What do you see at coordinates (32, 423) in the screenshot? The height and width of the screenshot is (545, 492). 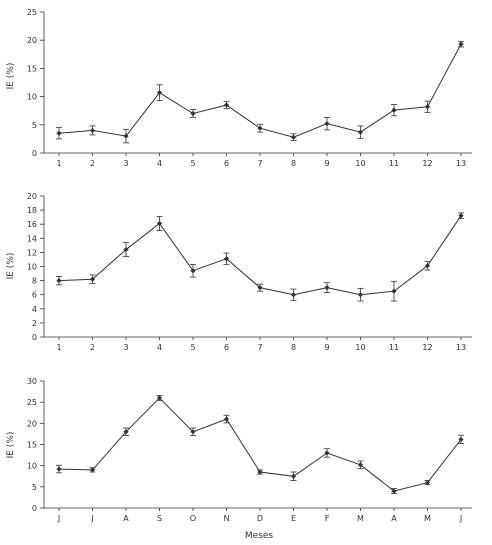 I see `chart-3-y-tick-label: 20` at bounding box center [32, 423].